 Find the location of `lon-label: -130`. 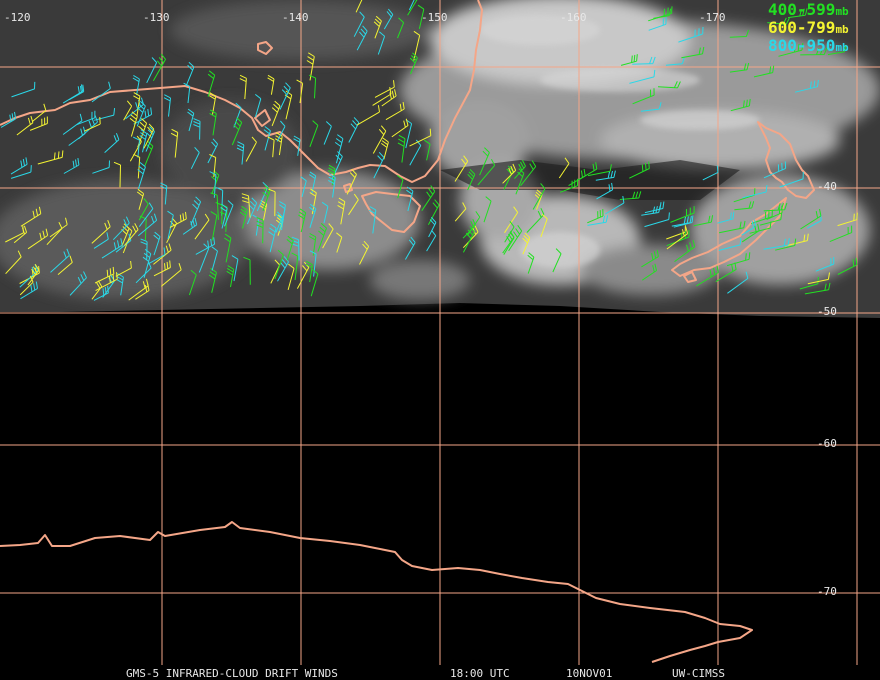

lon-label: -130 is located at coordinates (156, 17).